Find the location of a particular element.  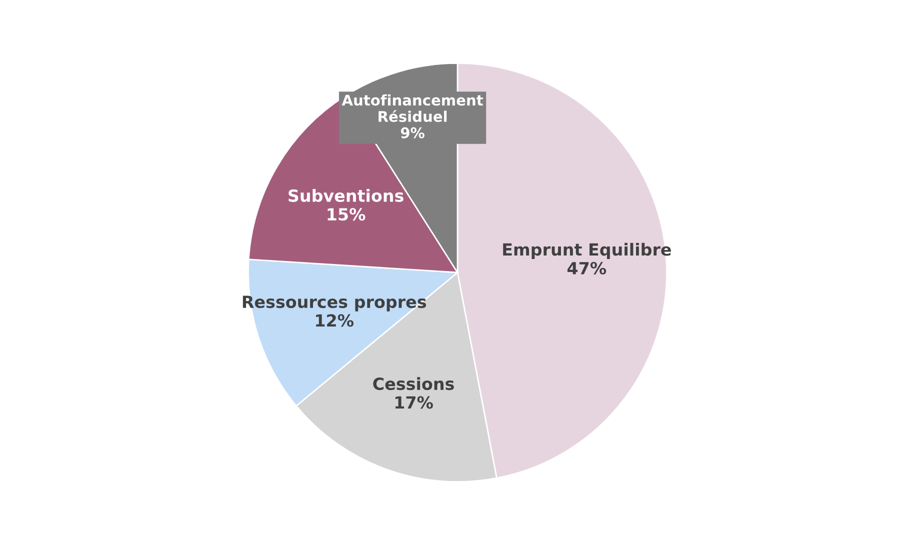

slice-label: Cessions is located at coordinates (413, 383).